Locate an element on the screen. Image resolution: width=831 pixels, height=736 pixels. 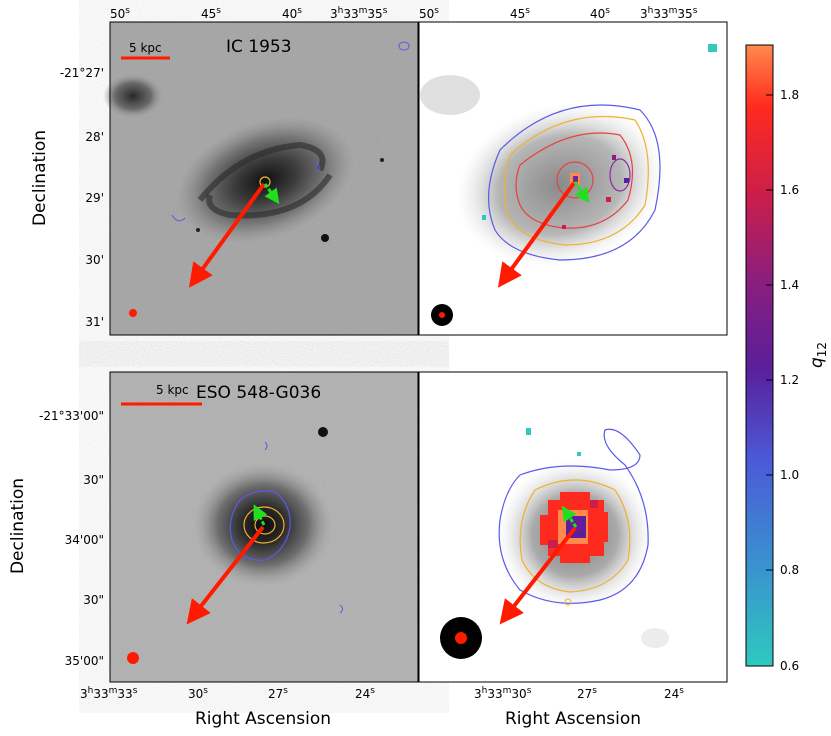
svg-text: 1.8 is located at coordinates (789, 95).